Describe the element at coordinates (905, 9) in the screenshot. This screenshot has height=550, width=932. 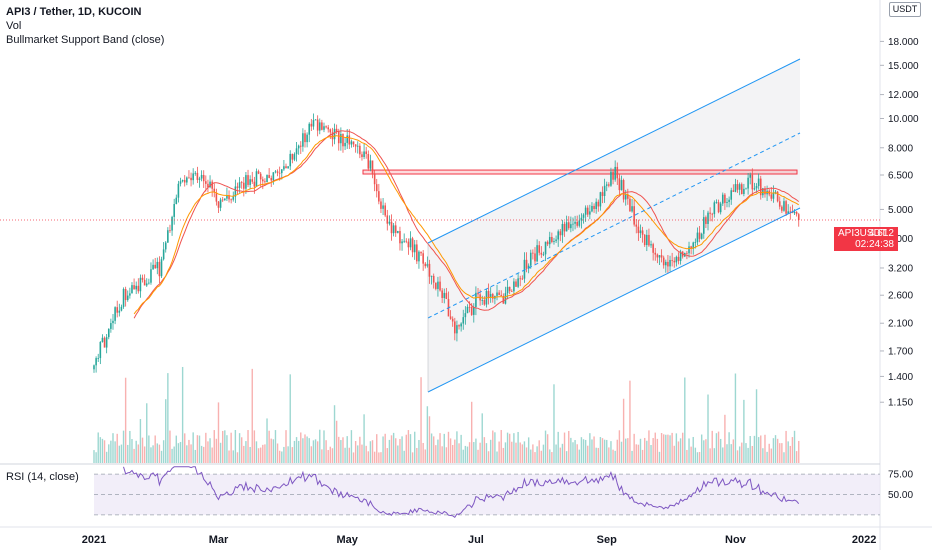
I see `currency-label: USDT` at that location.